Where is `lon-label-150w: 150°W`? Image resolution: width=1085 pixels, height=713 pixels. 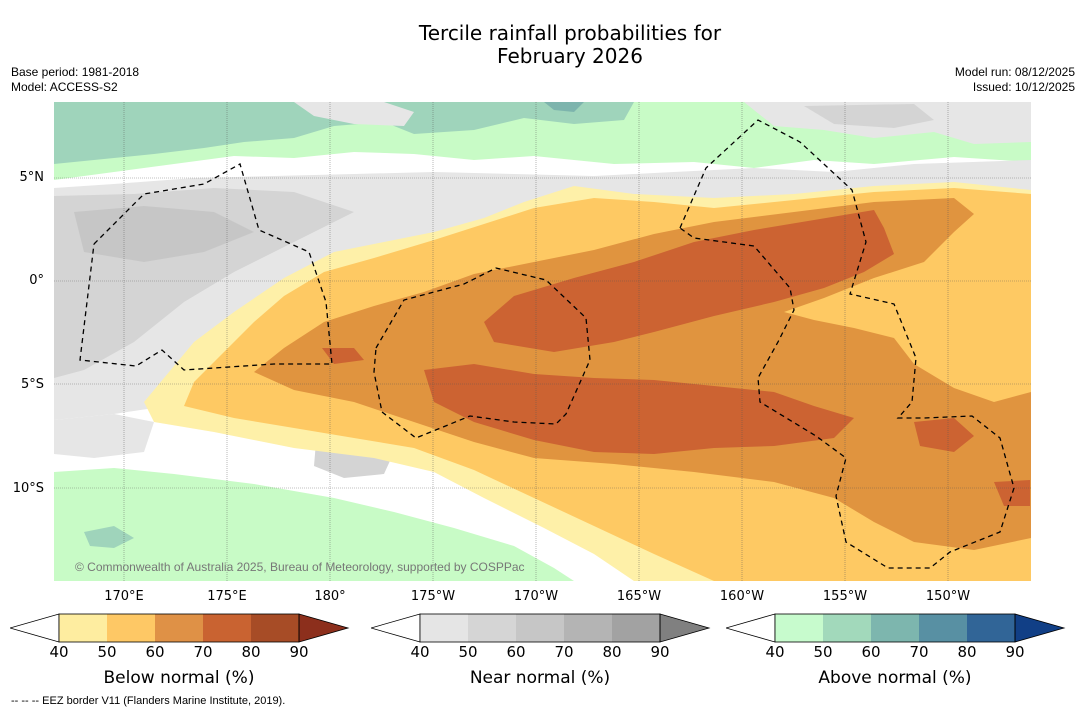
lon-label-150w: 150°W is located at coordinates (948, 596).